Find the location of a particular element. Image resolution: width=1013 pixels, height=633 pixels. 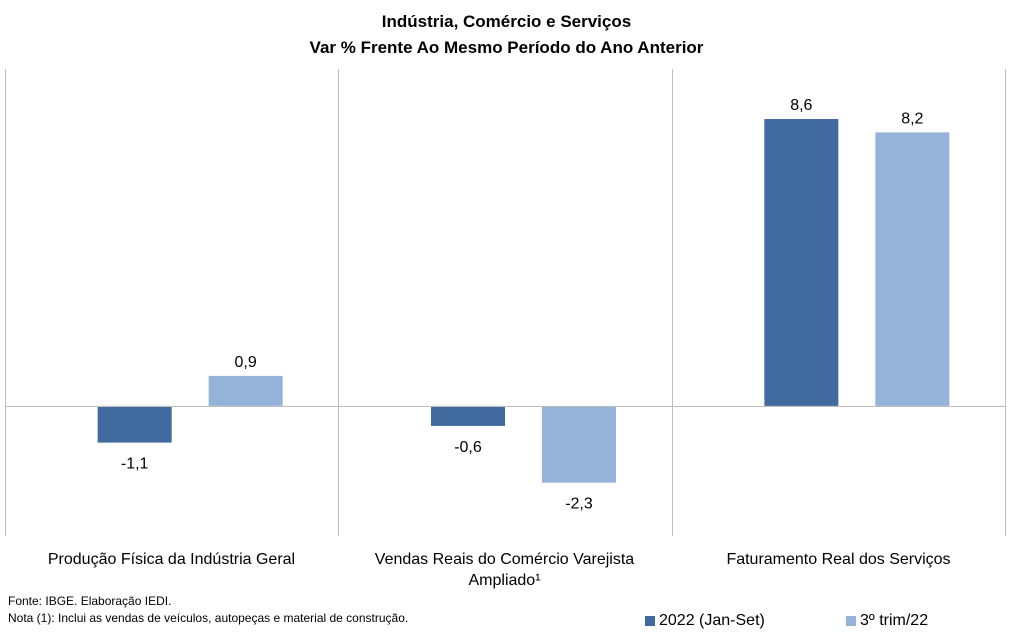

data-label: -0,6 is located at coordinates (468, 447).